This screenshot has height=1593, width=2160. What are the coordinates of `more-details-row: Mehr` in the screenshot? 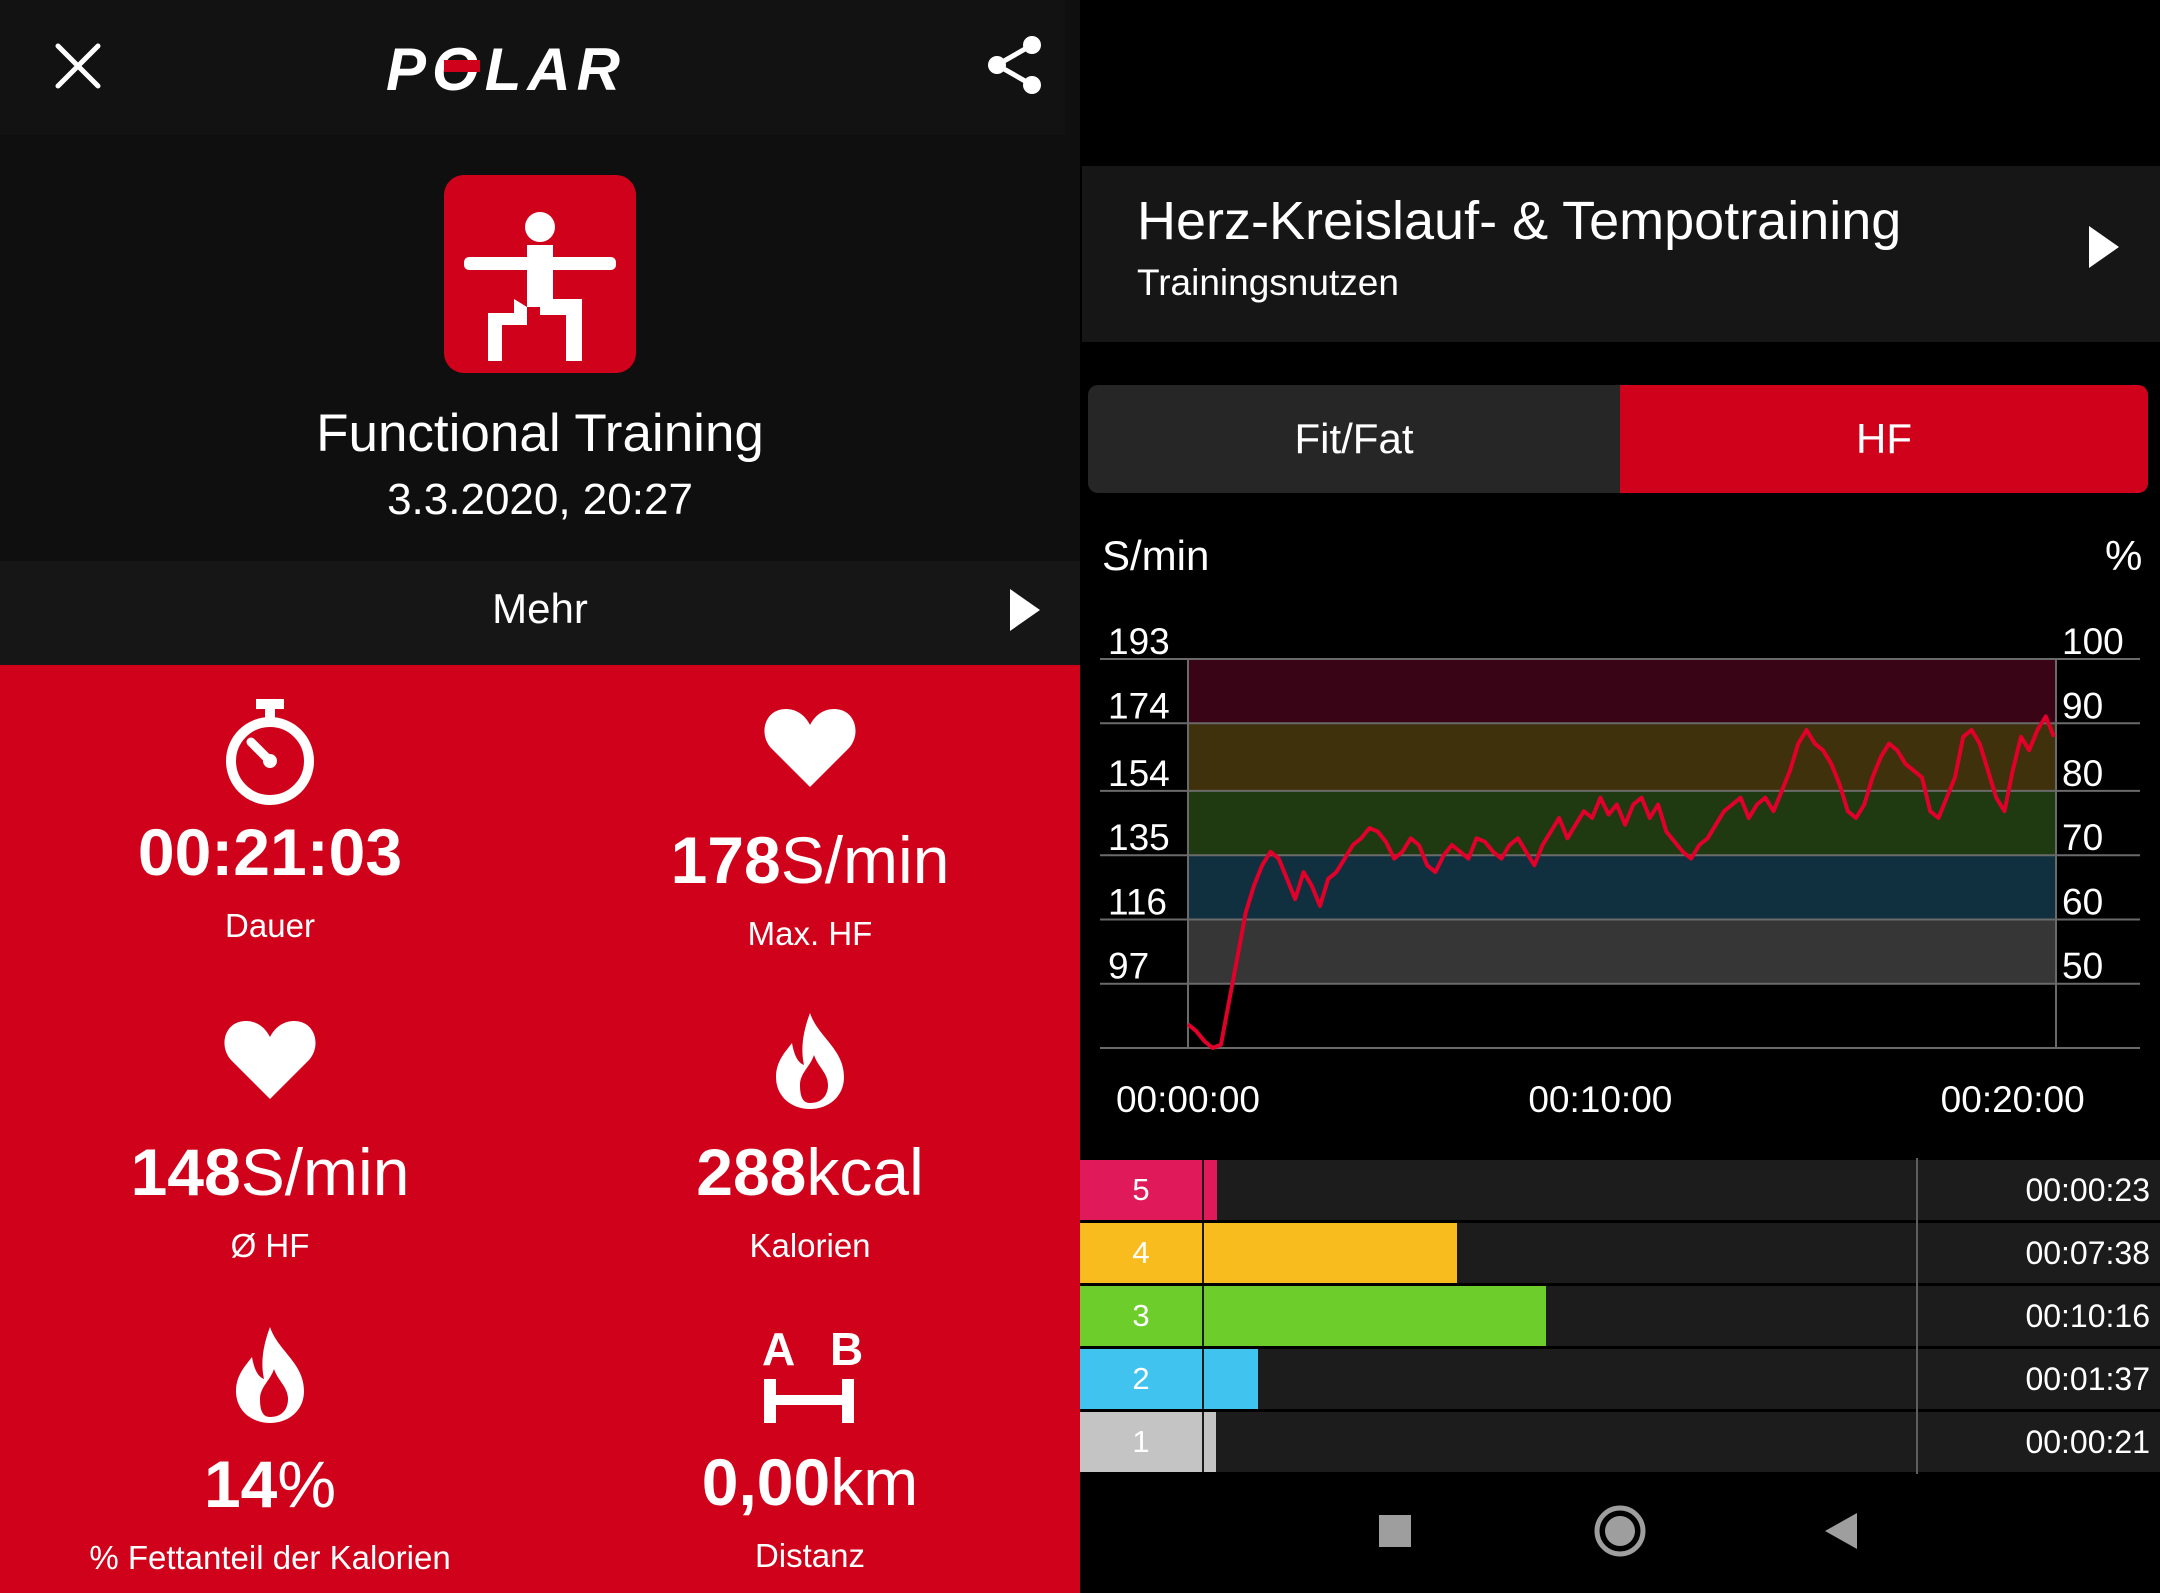 It's located at (540, 613).